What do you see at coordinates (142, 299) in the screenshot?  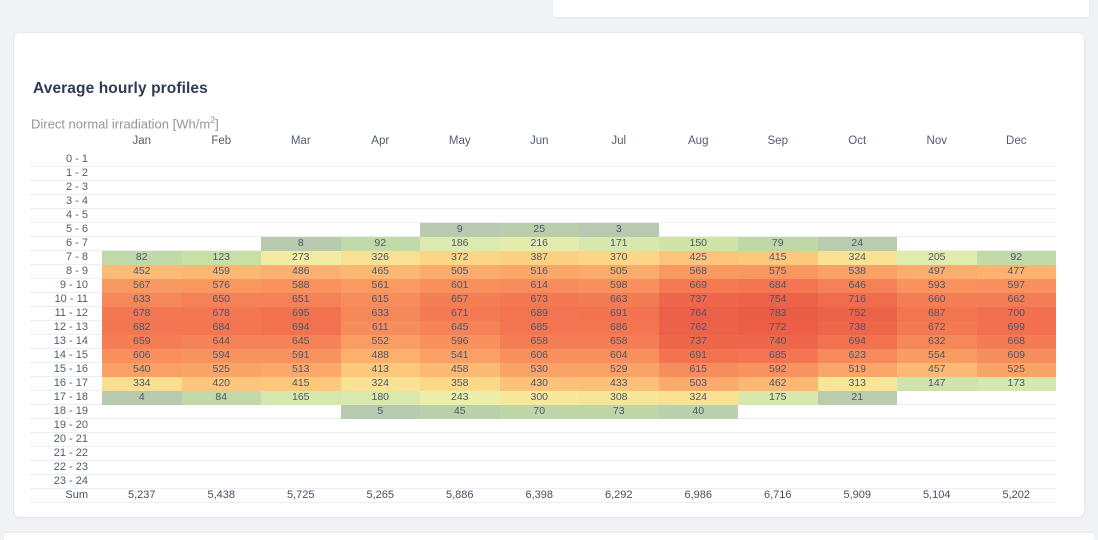 I see `heatmap-cell: 633` at bounding box center [142, 299].